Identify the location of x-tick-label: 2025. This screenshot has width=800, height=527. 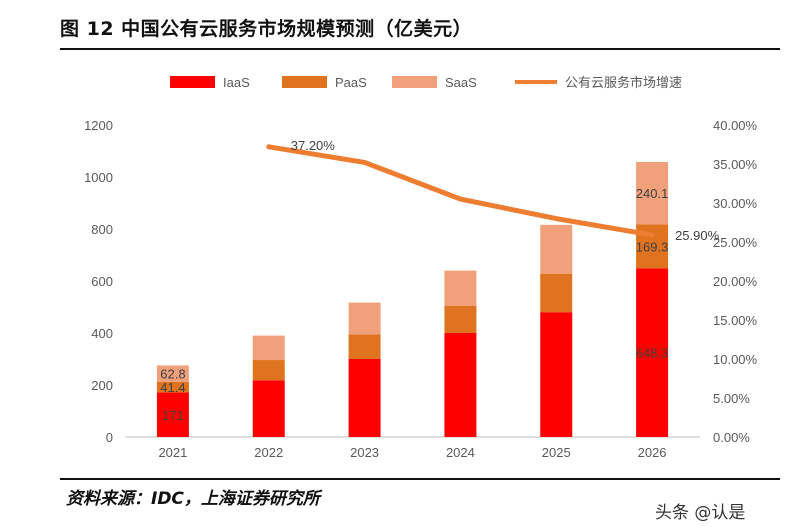
(556, 452).